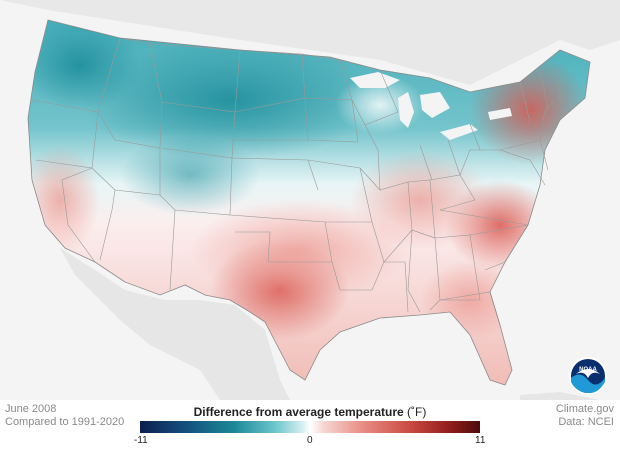  I want to click on great-lakes, so click(431, 106).